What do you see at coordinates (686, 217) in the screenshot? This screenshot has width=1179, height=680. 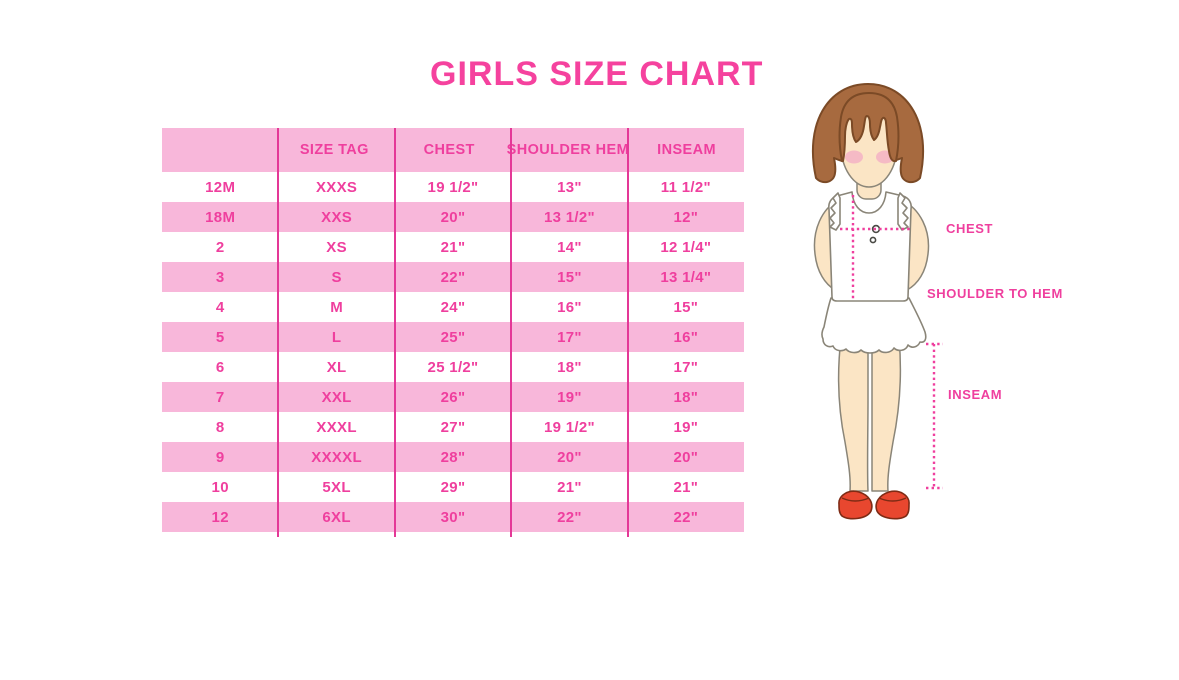 I see `table-cell: 12"` at bounding box center [686, 217].